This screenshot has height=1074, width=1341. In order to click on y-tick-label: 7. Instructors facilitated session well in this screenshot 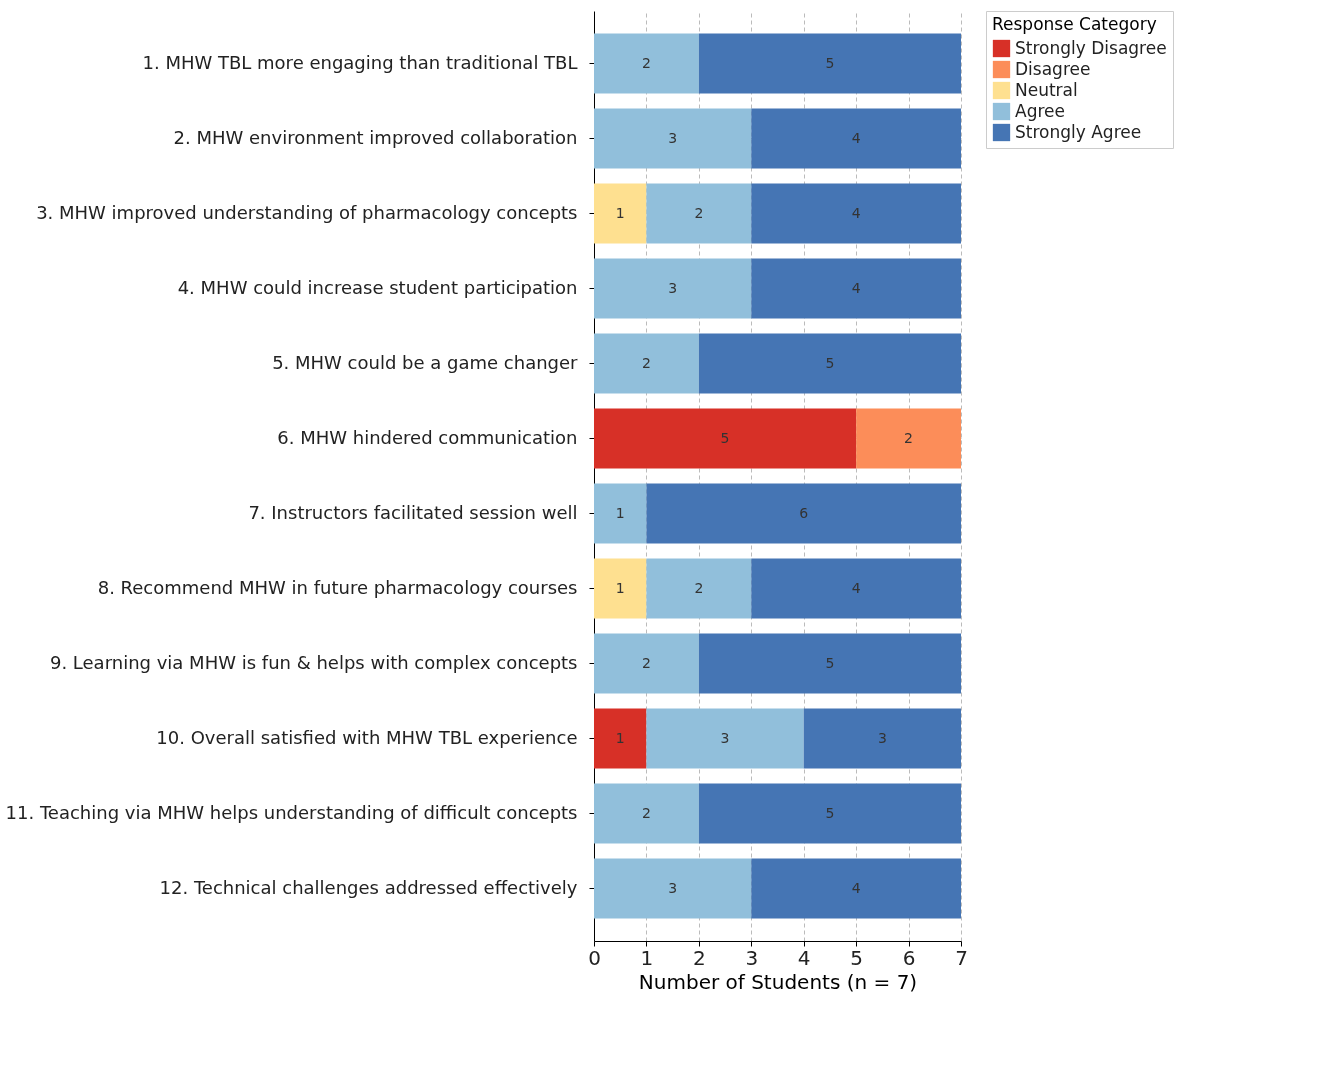, I will do `click(413, 512)`.